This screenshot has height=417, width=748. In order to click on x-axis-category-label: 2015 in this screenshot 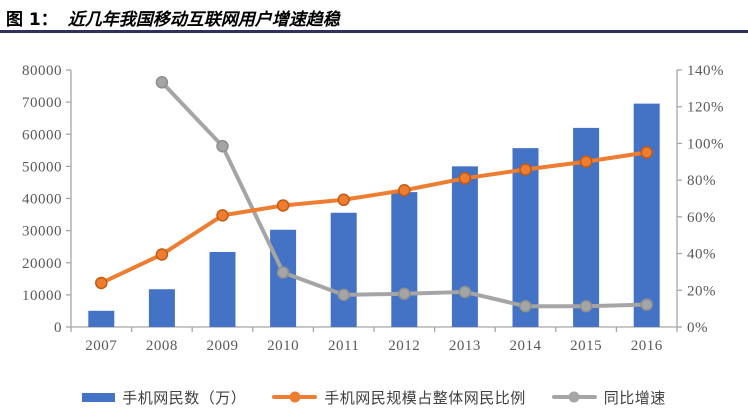, I will do `click(586, 346)`.